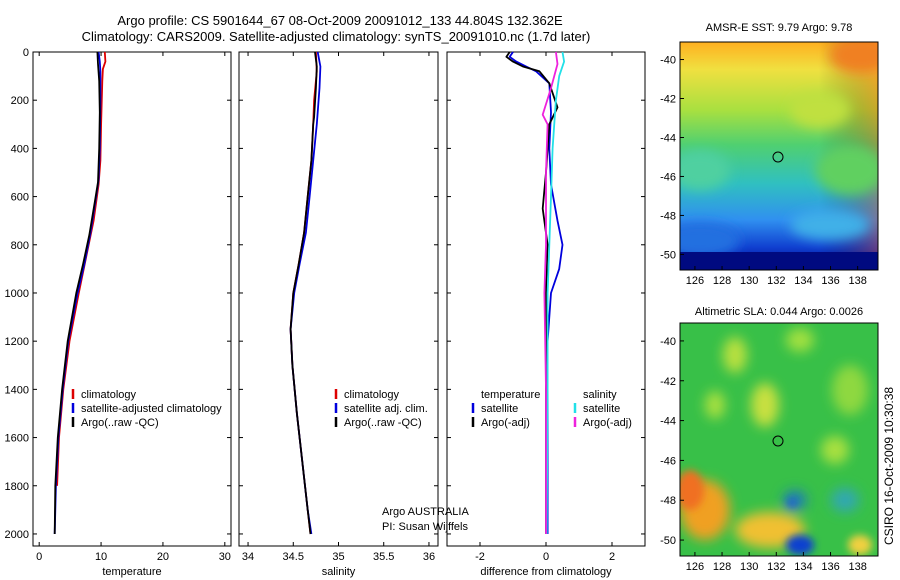 This screenshot has height=580, width=900. Describe the element at coordinates (386, 409) in the screenshot. I see `legend-label: satellite adj. clim.` at that location.